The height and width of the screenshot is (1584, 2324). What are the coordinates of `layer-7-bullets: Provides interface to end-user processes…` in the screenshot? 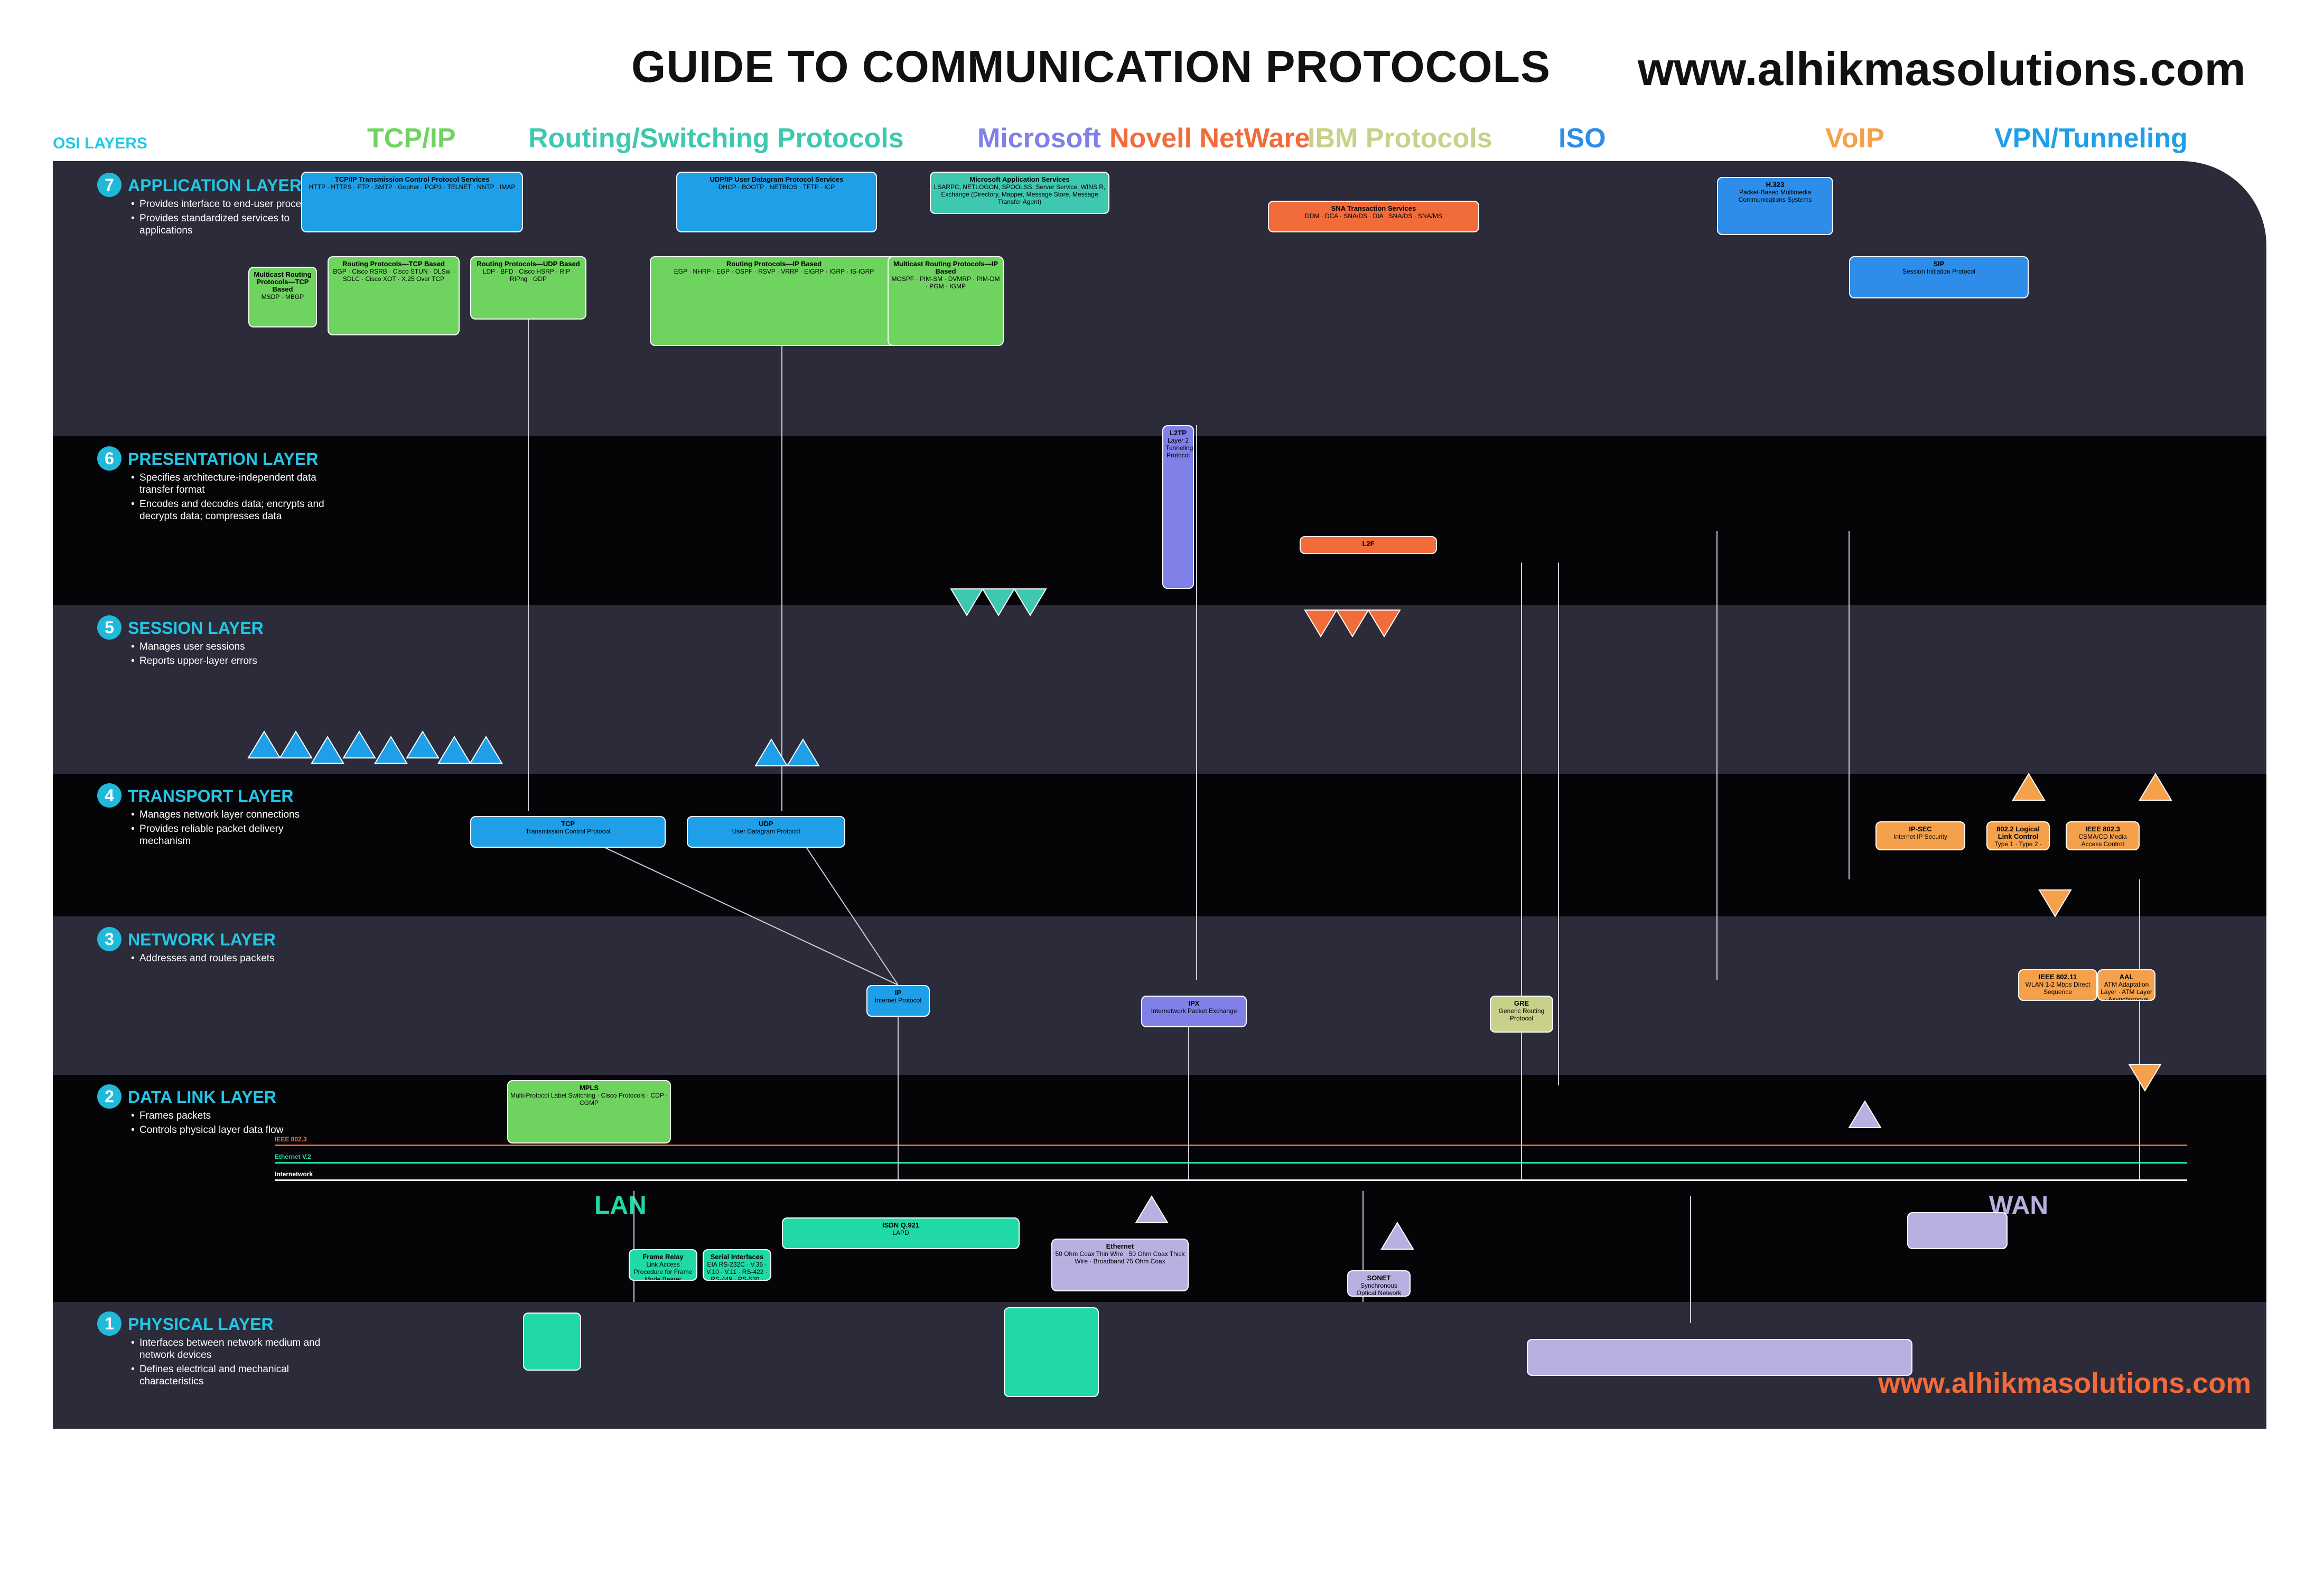 It's located at (228, 218).